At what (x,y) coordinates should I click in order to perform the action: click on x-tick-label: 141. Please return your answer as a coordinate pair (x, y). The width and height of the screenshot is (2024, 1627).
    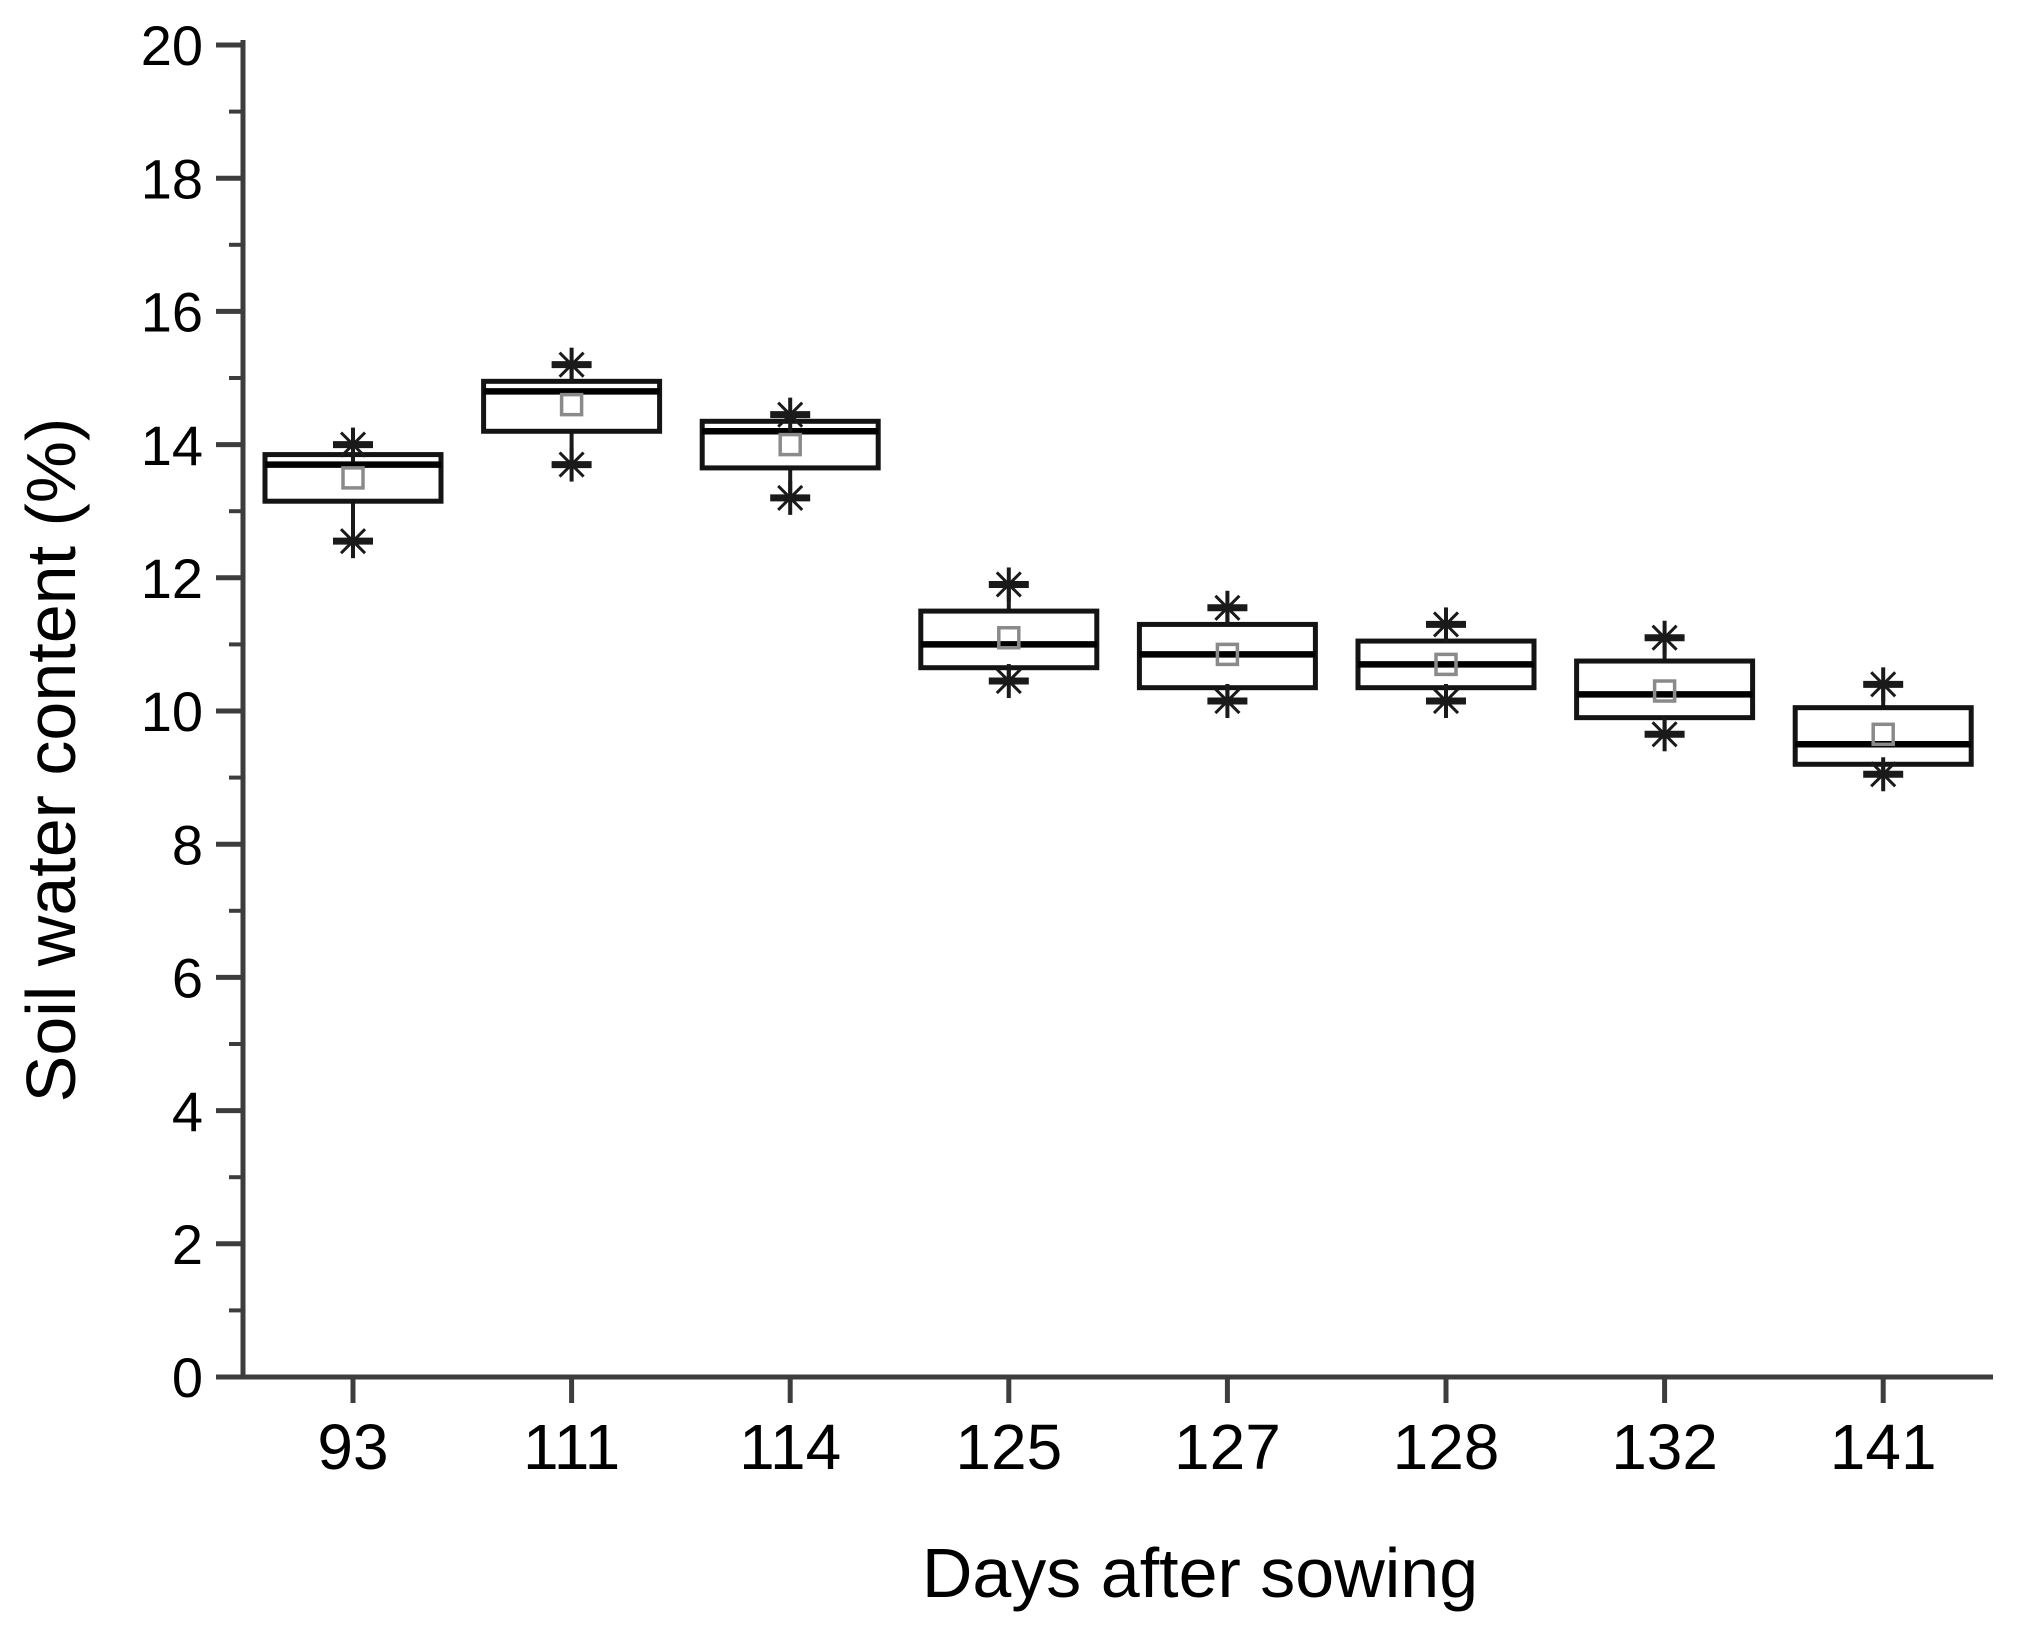
    Looking at the image, I should click on (1883, 1447).